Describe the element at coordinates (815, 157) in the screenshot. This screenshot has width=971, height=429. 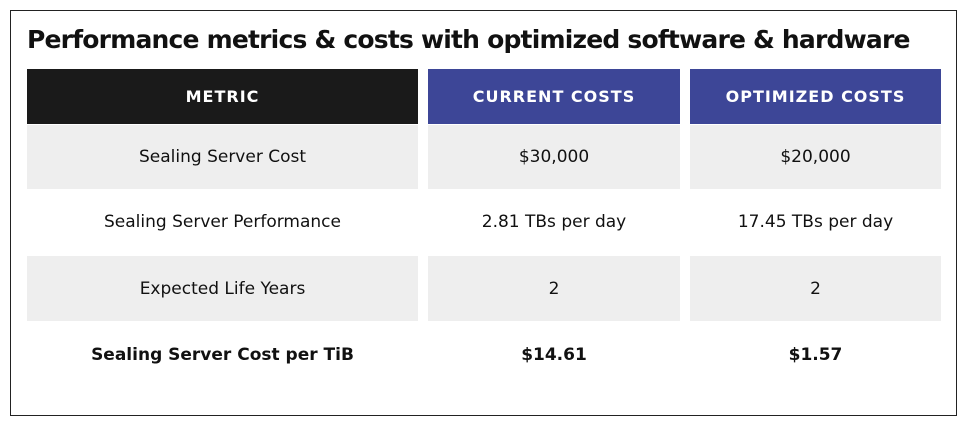
I see `table-cell: $20,000` at that location.